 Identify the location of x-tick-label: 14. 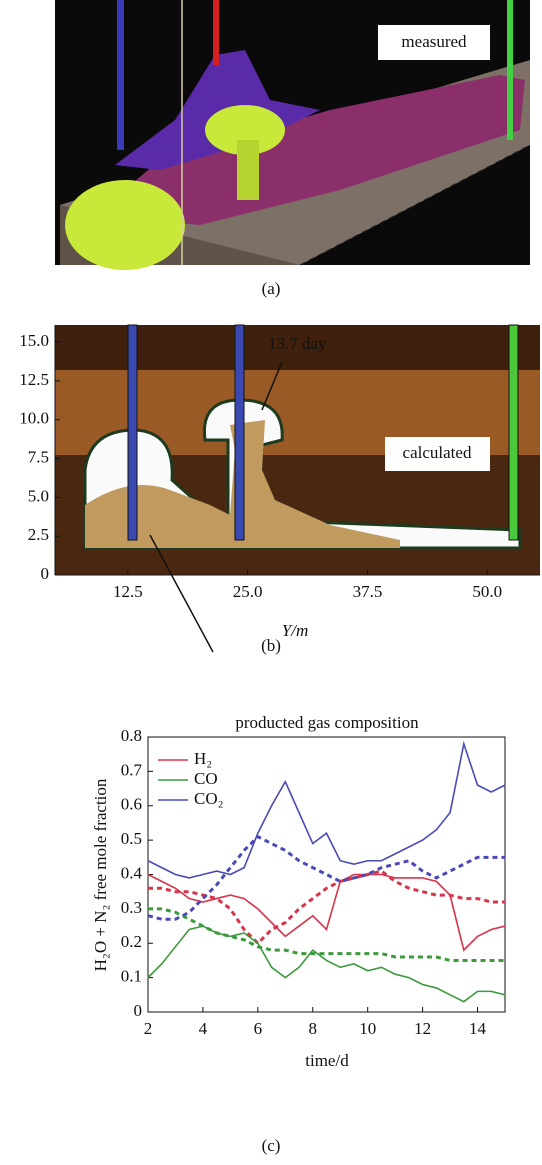
(478, 1028).